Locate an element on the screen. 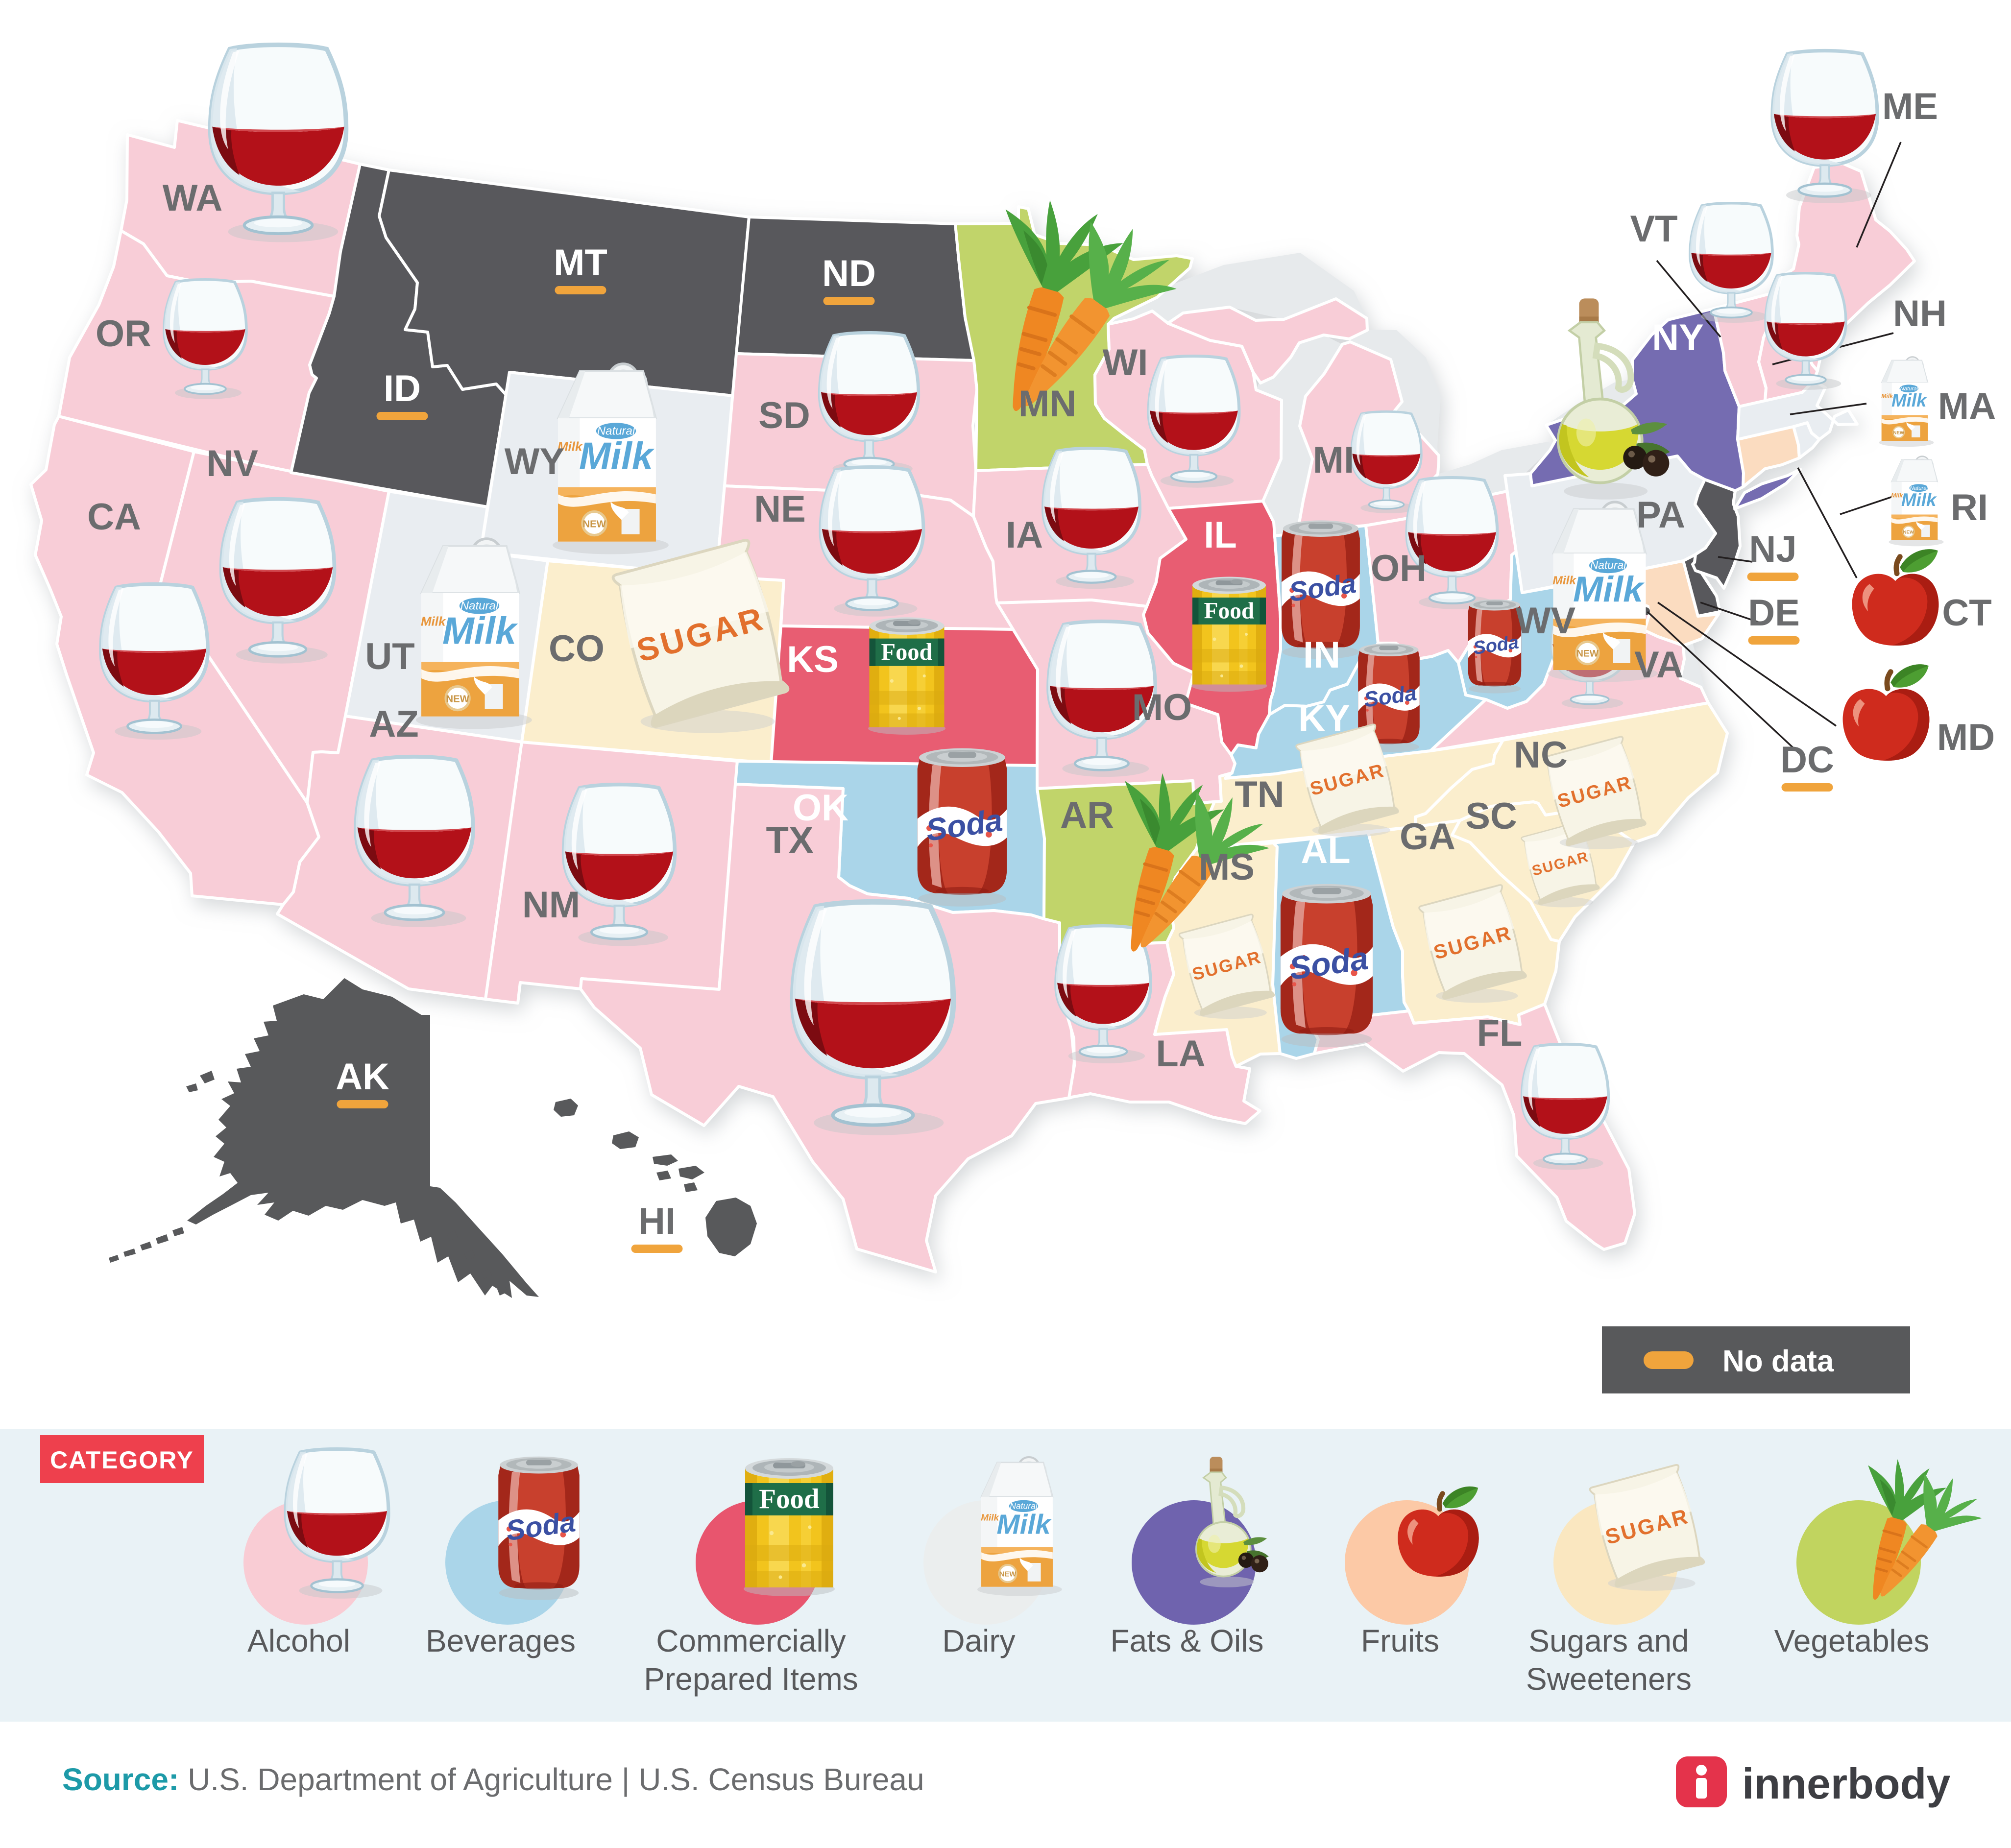 This screenshot has width=2011, height=1848. svg-text: ND is located at coordinates (849, 273).